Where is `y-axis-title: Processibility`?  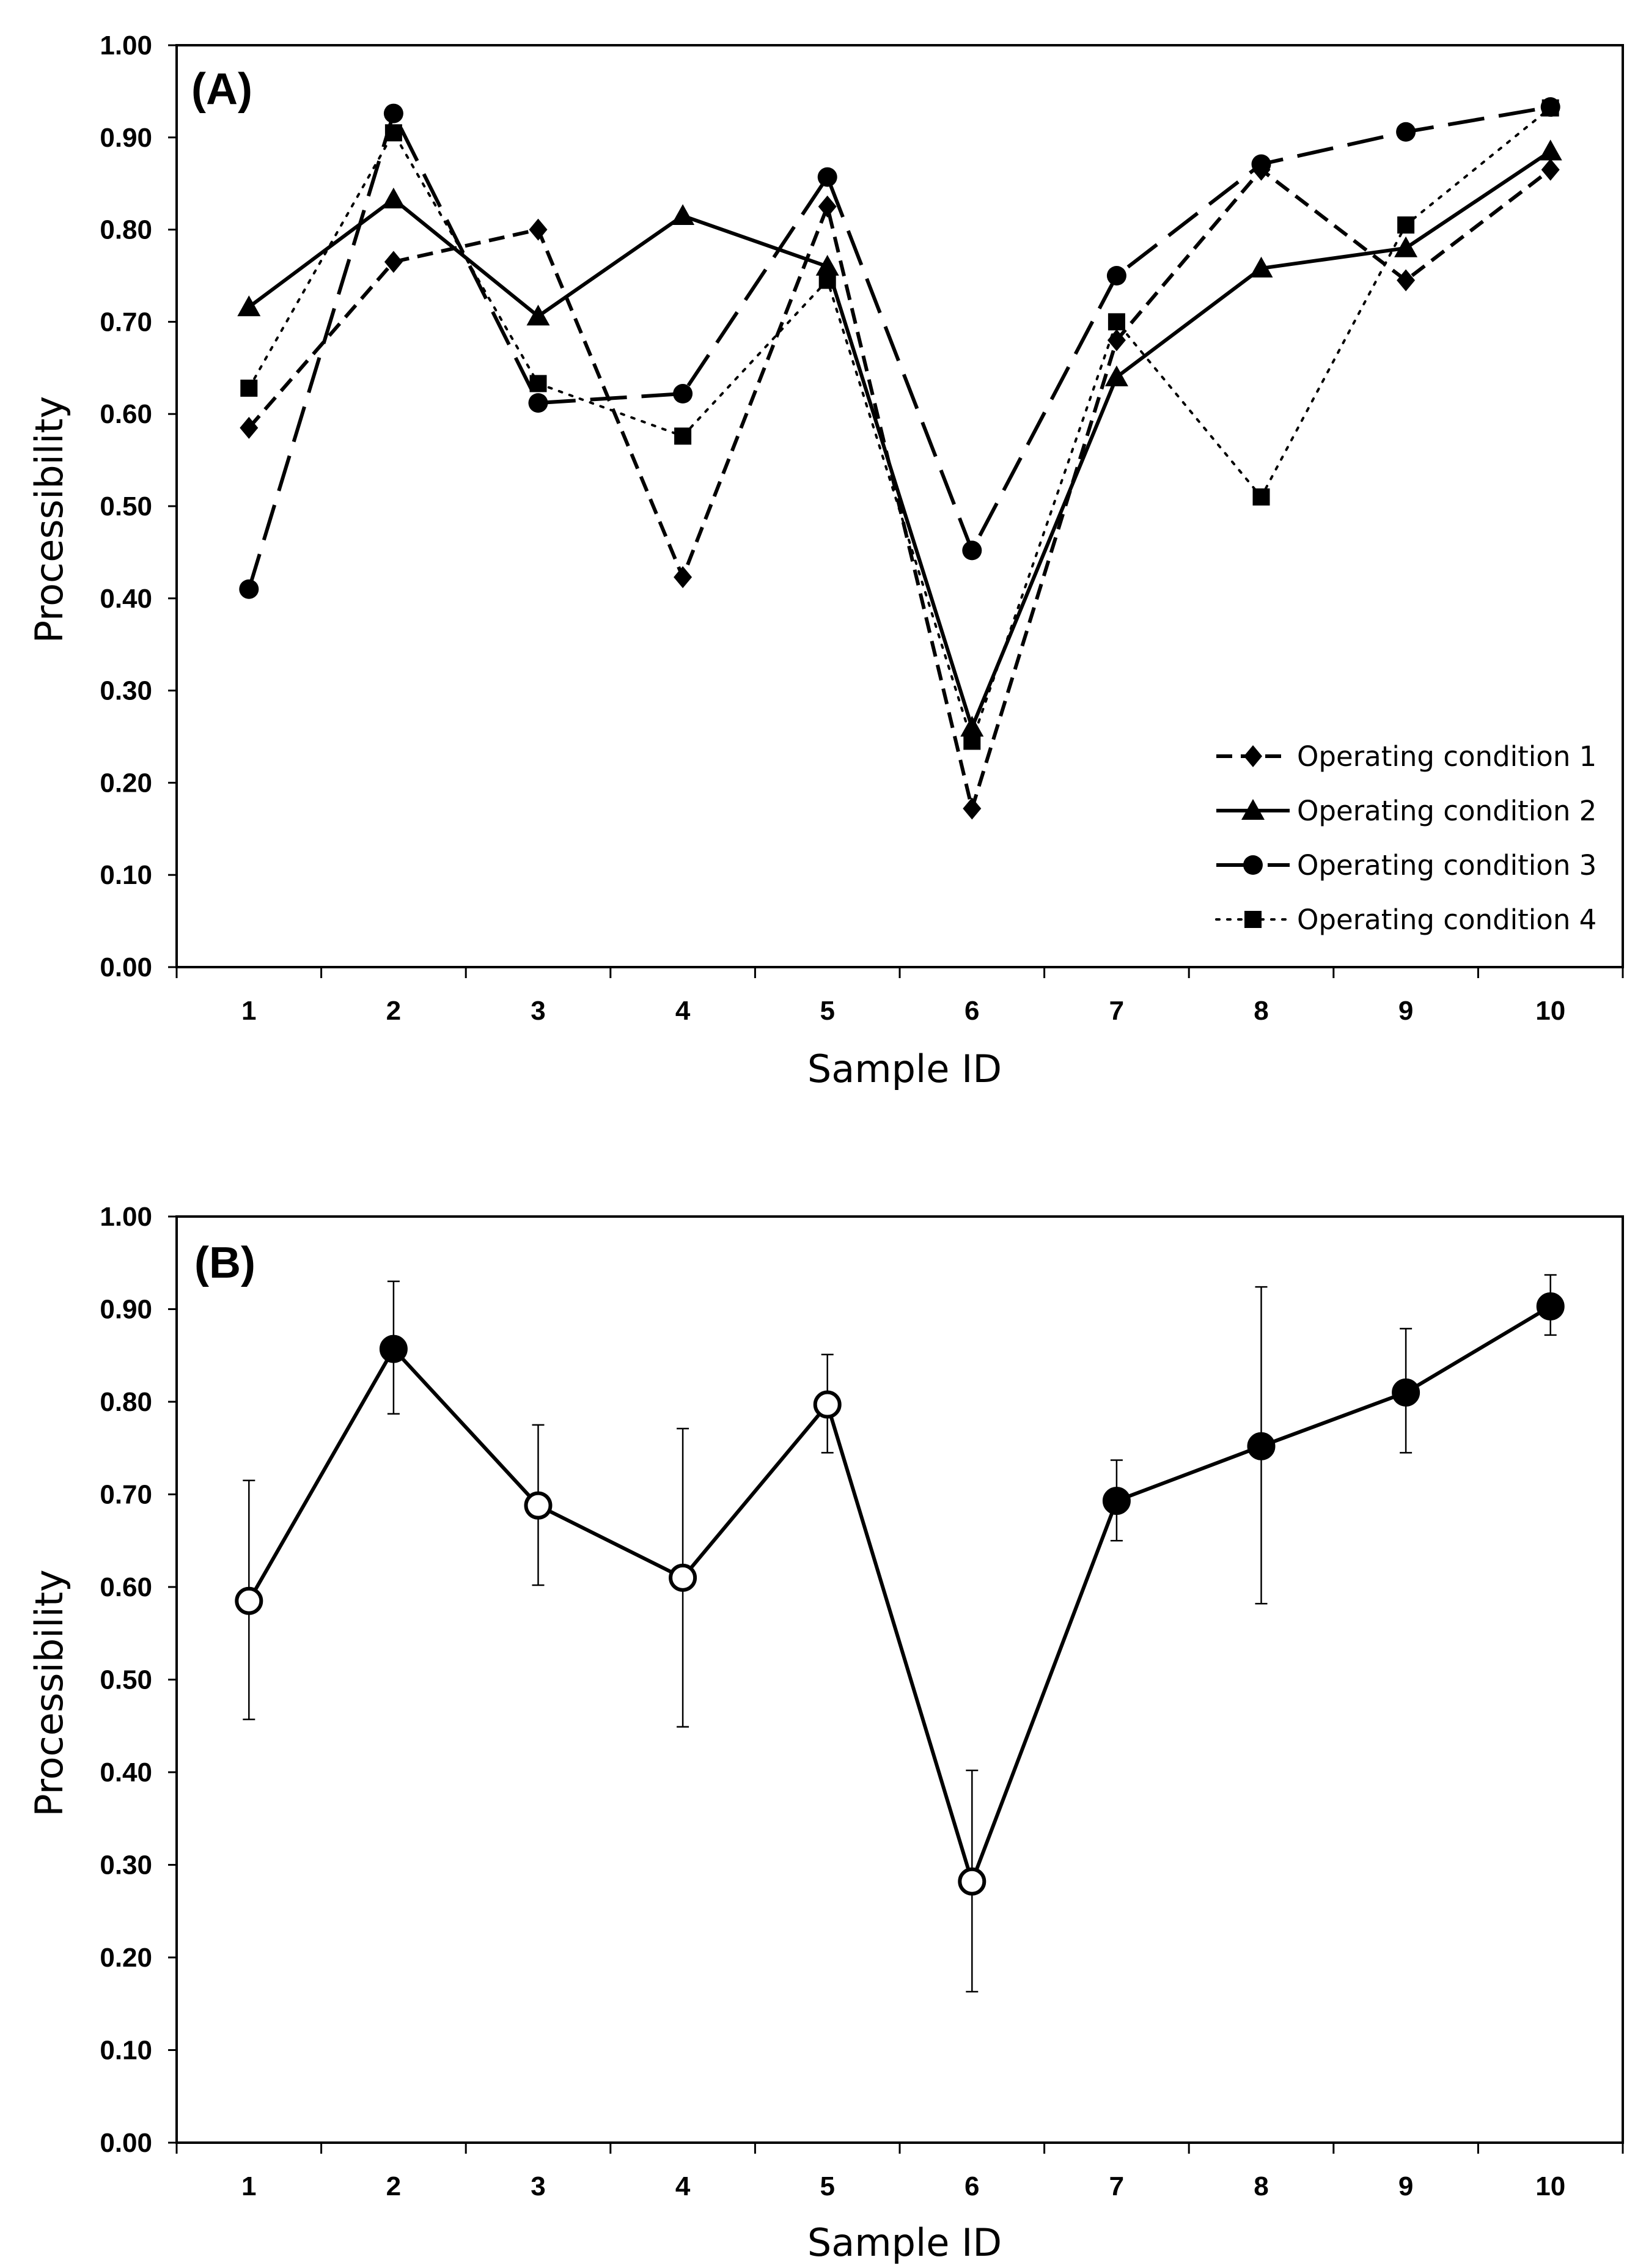
y-axis-title: Processibility is located at coordinates (49, 519).